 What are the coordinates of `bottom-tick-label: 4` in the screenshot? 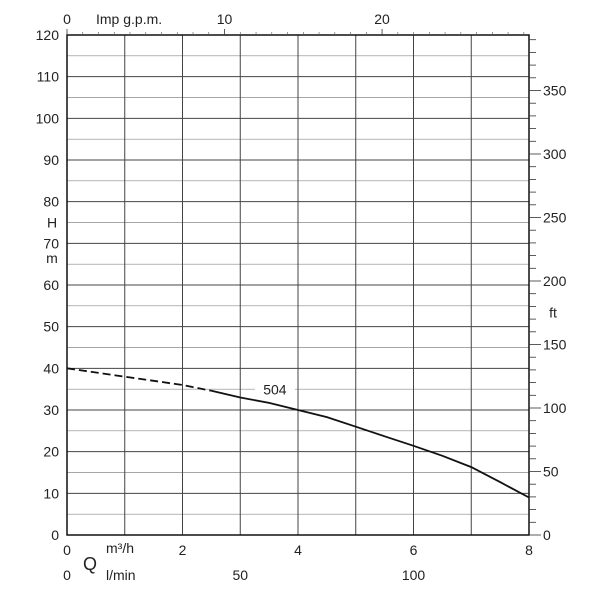 It's located at (298, 550).